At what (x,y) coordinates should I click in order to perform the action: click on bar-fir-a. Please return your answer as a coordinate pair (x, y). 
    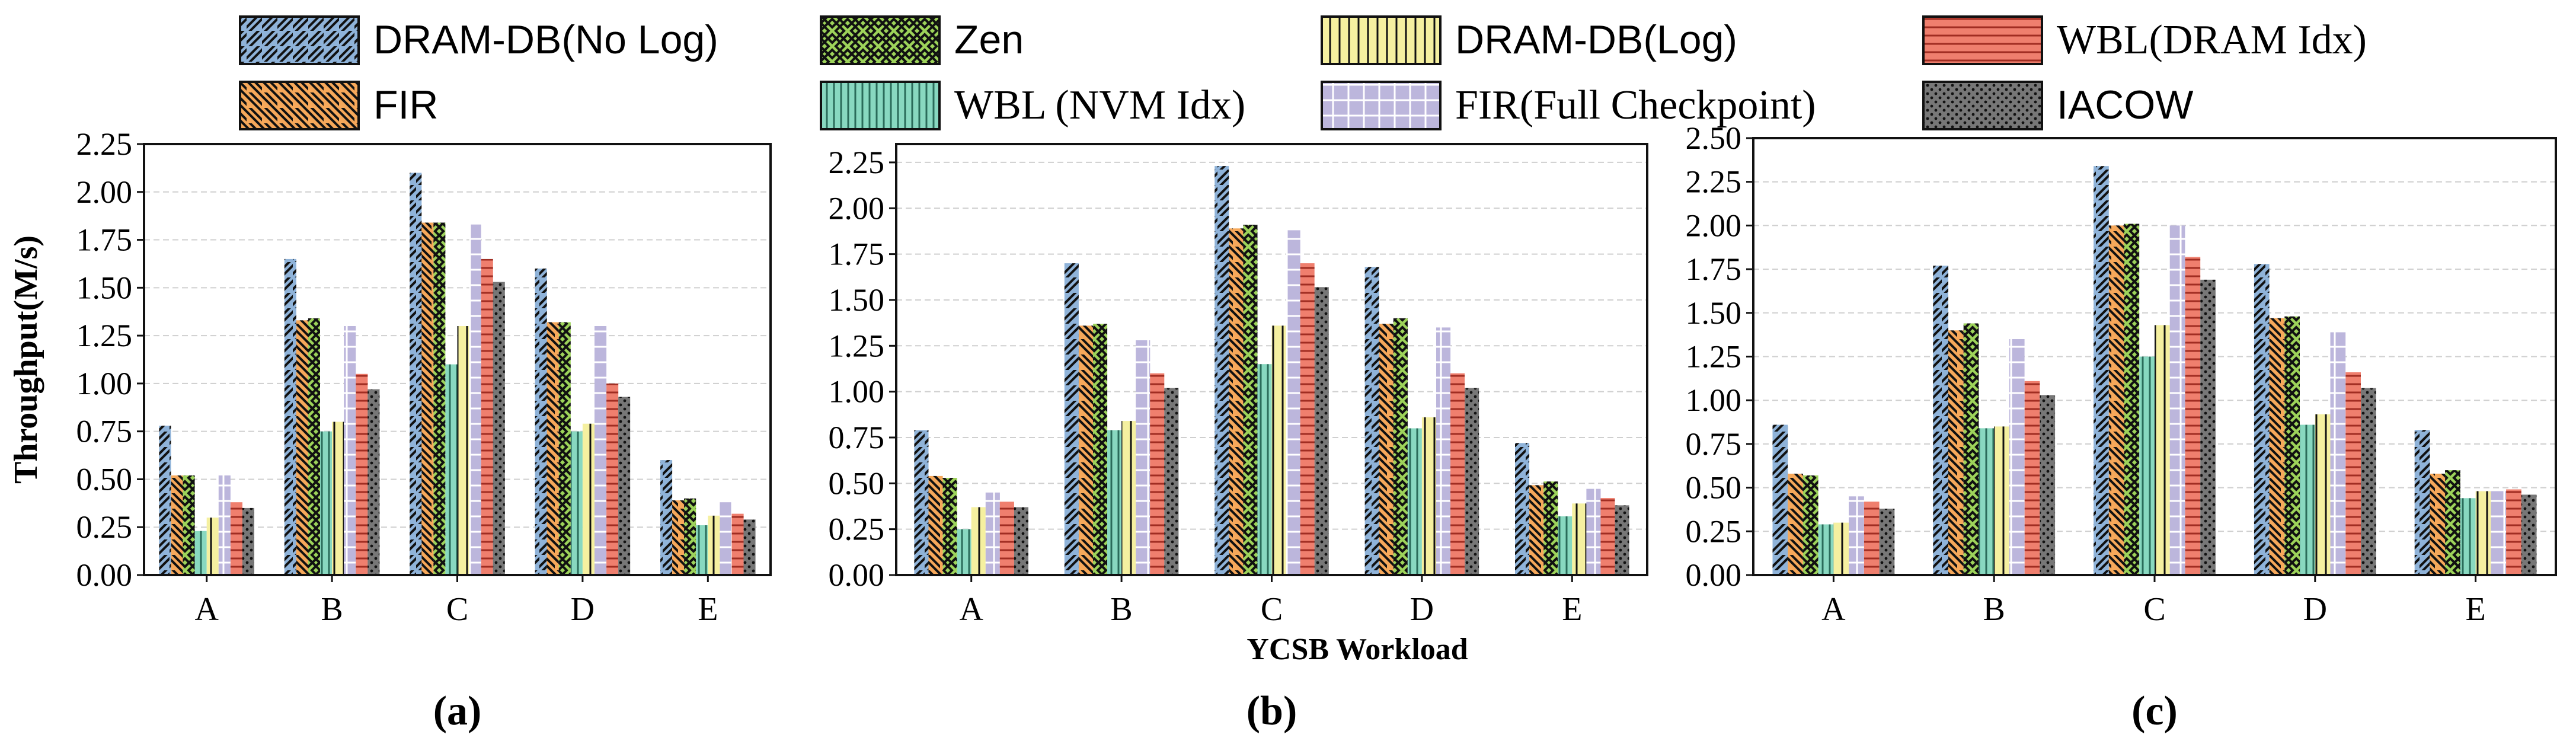
    Looking at the image, I should click on (935, 525).